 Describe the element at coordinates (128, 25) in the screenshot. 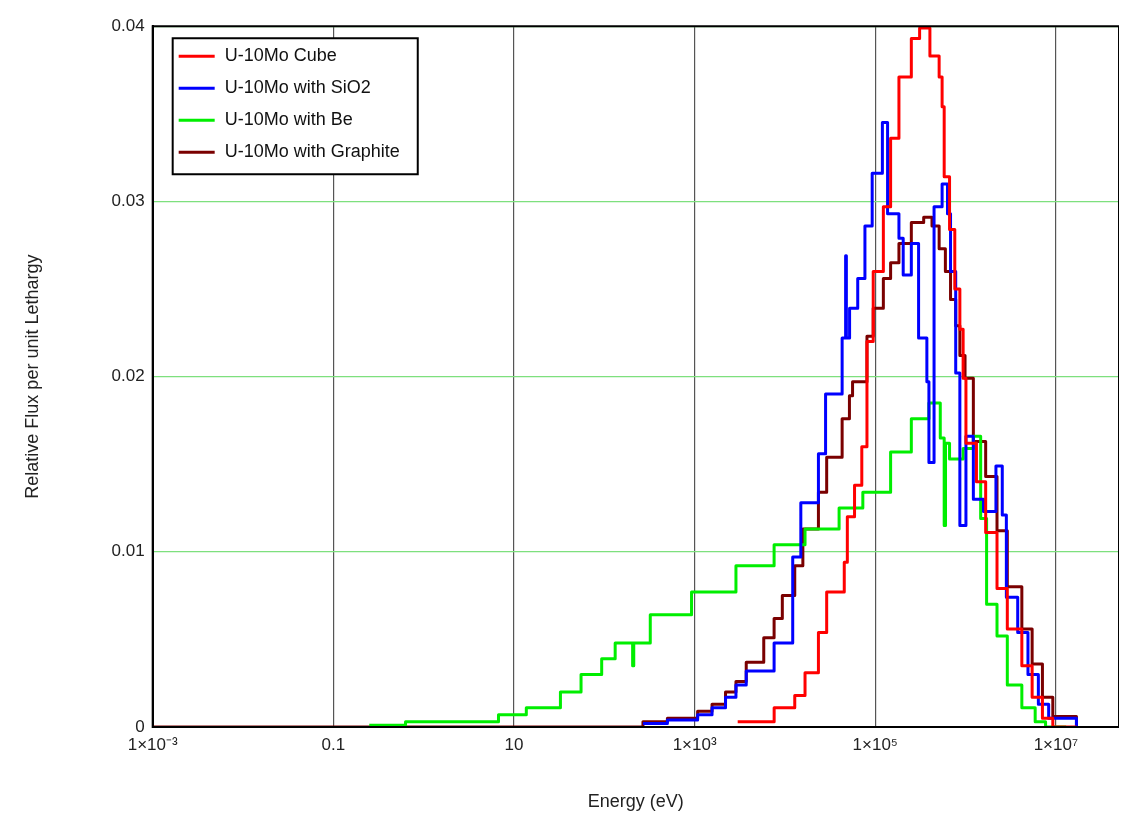

I see `y-tick-label: 0.04` at that location.